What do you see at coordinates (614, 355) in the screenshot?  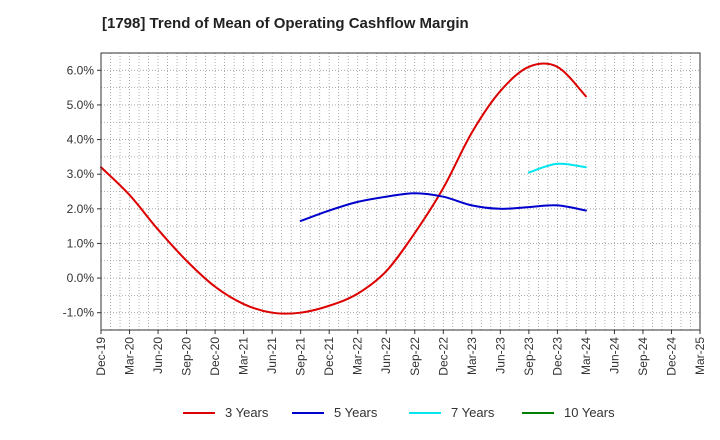 I see `x-tick-label: Jun-24` at bounding box center [614, 355].